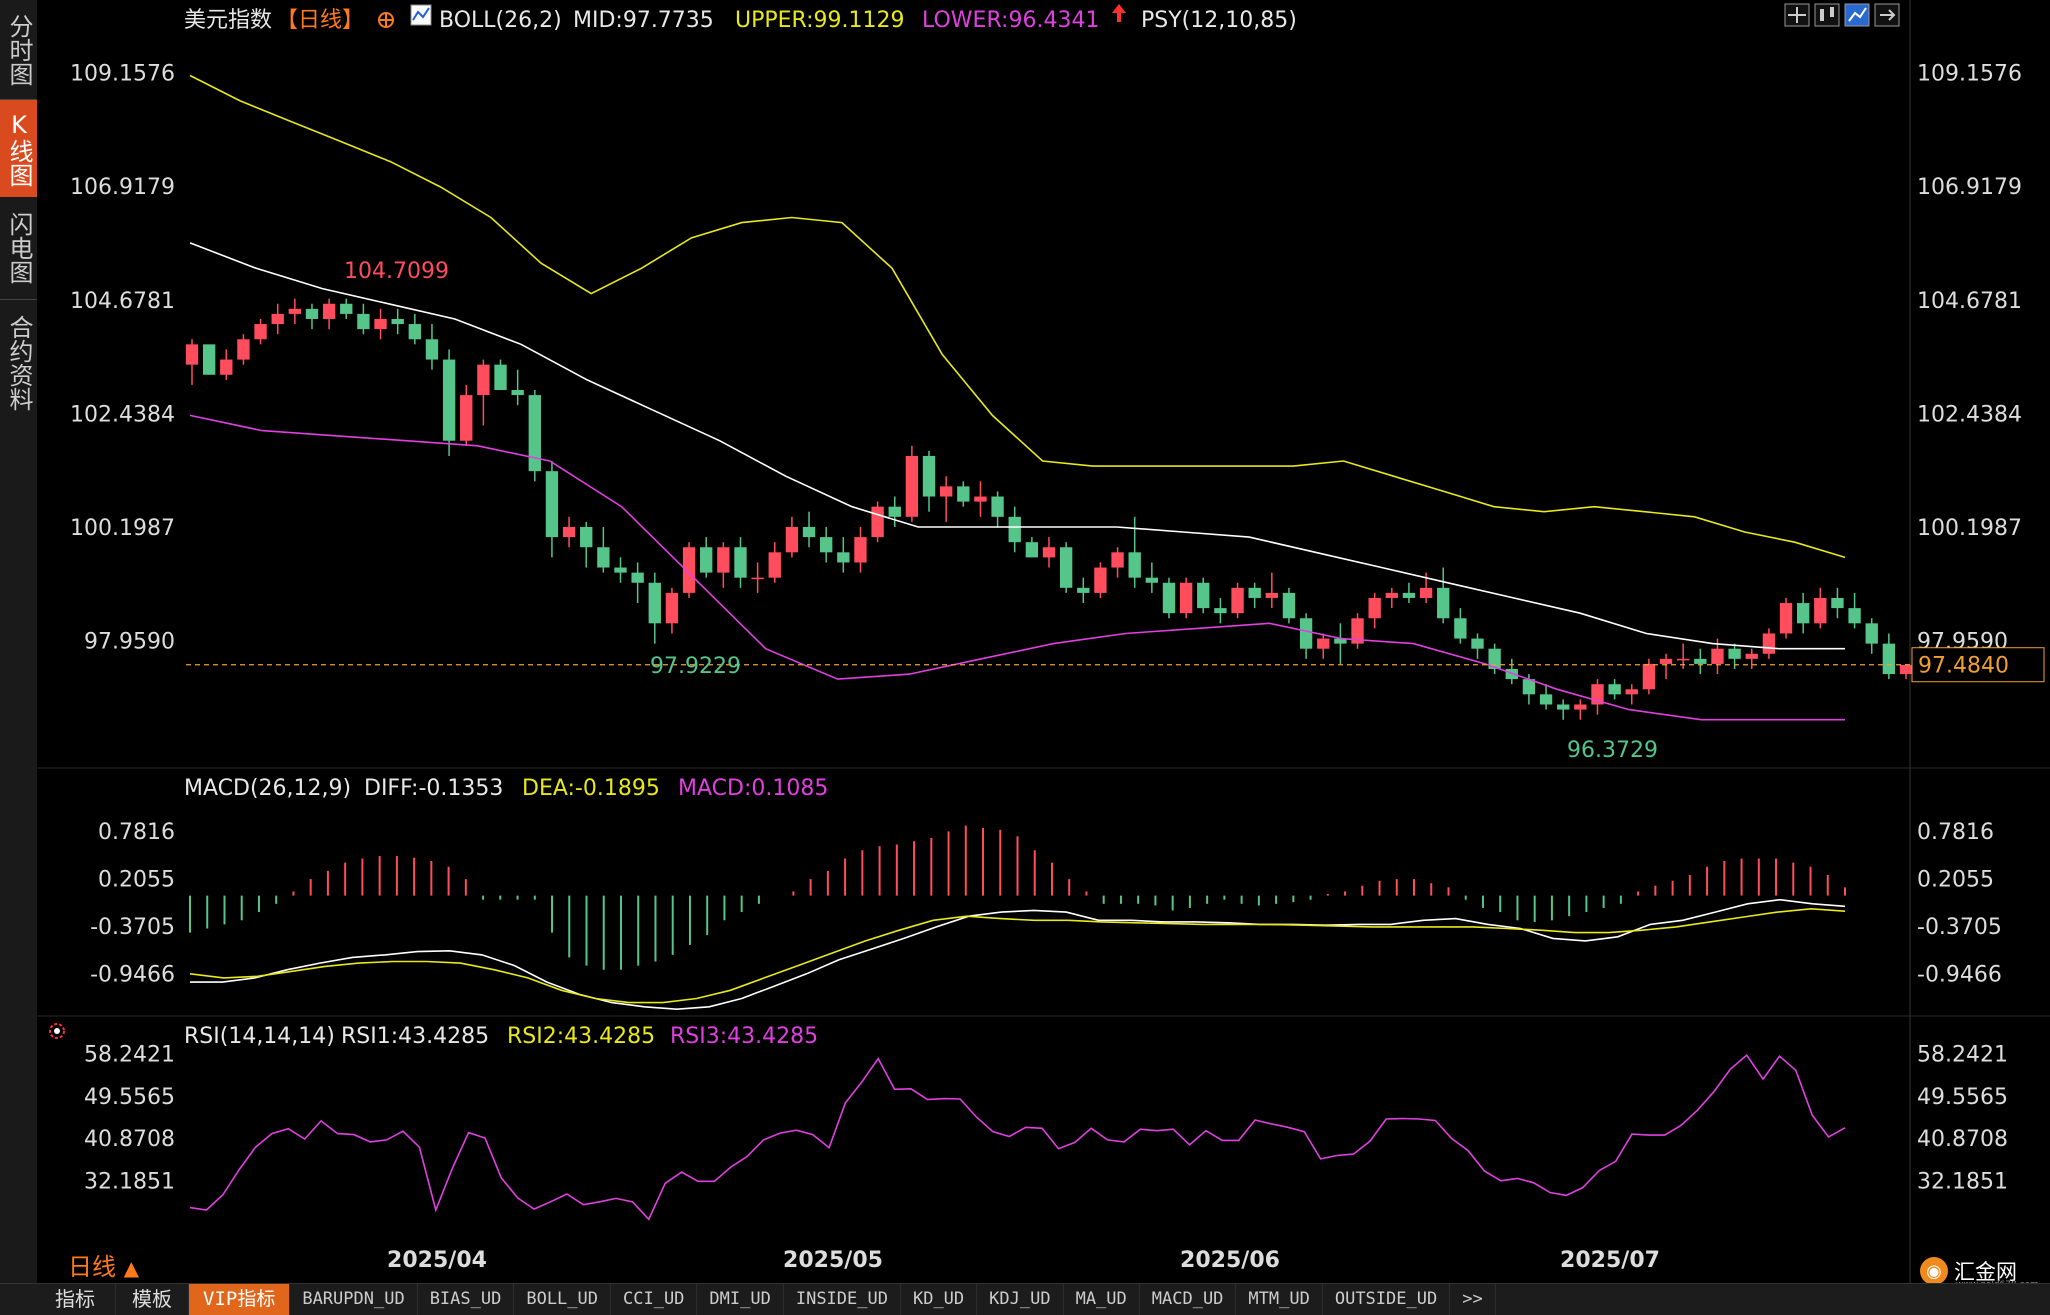 The height and width of the screenshot is (1315, 2050). Describe the element at coordinates (1188, 1299) in the screenshot. I see `indicator-tab-macd: MACD_UD` at that location.